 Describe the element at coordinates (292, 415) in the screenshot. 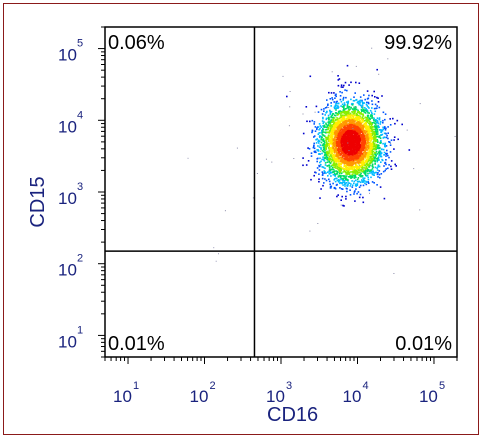

I see `x-axis-title: CD16` at that location.